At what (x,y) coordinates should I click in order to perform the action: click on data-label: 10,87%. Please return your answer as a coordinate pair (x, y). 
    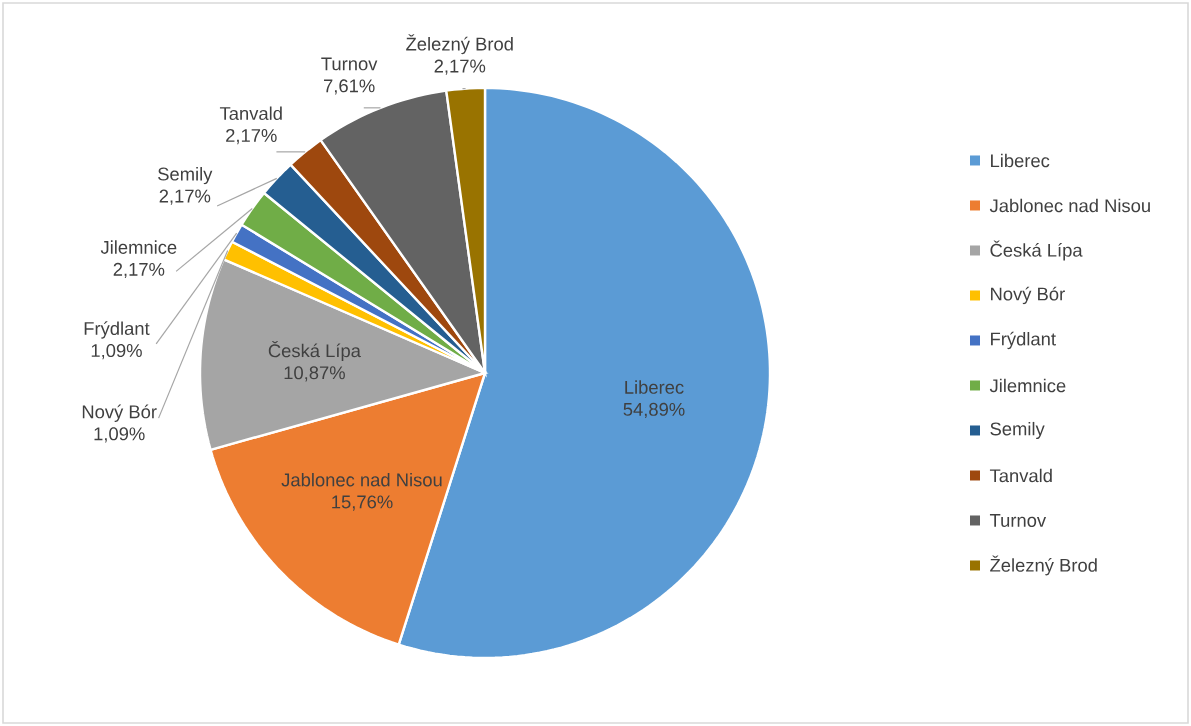
    Looking at the image, I should click on (314, 374).